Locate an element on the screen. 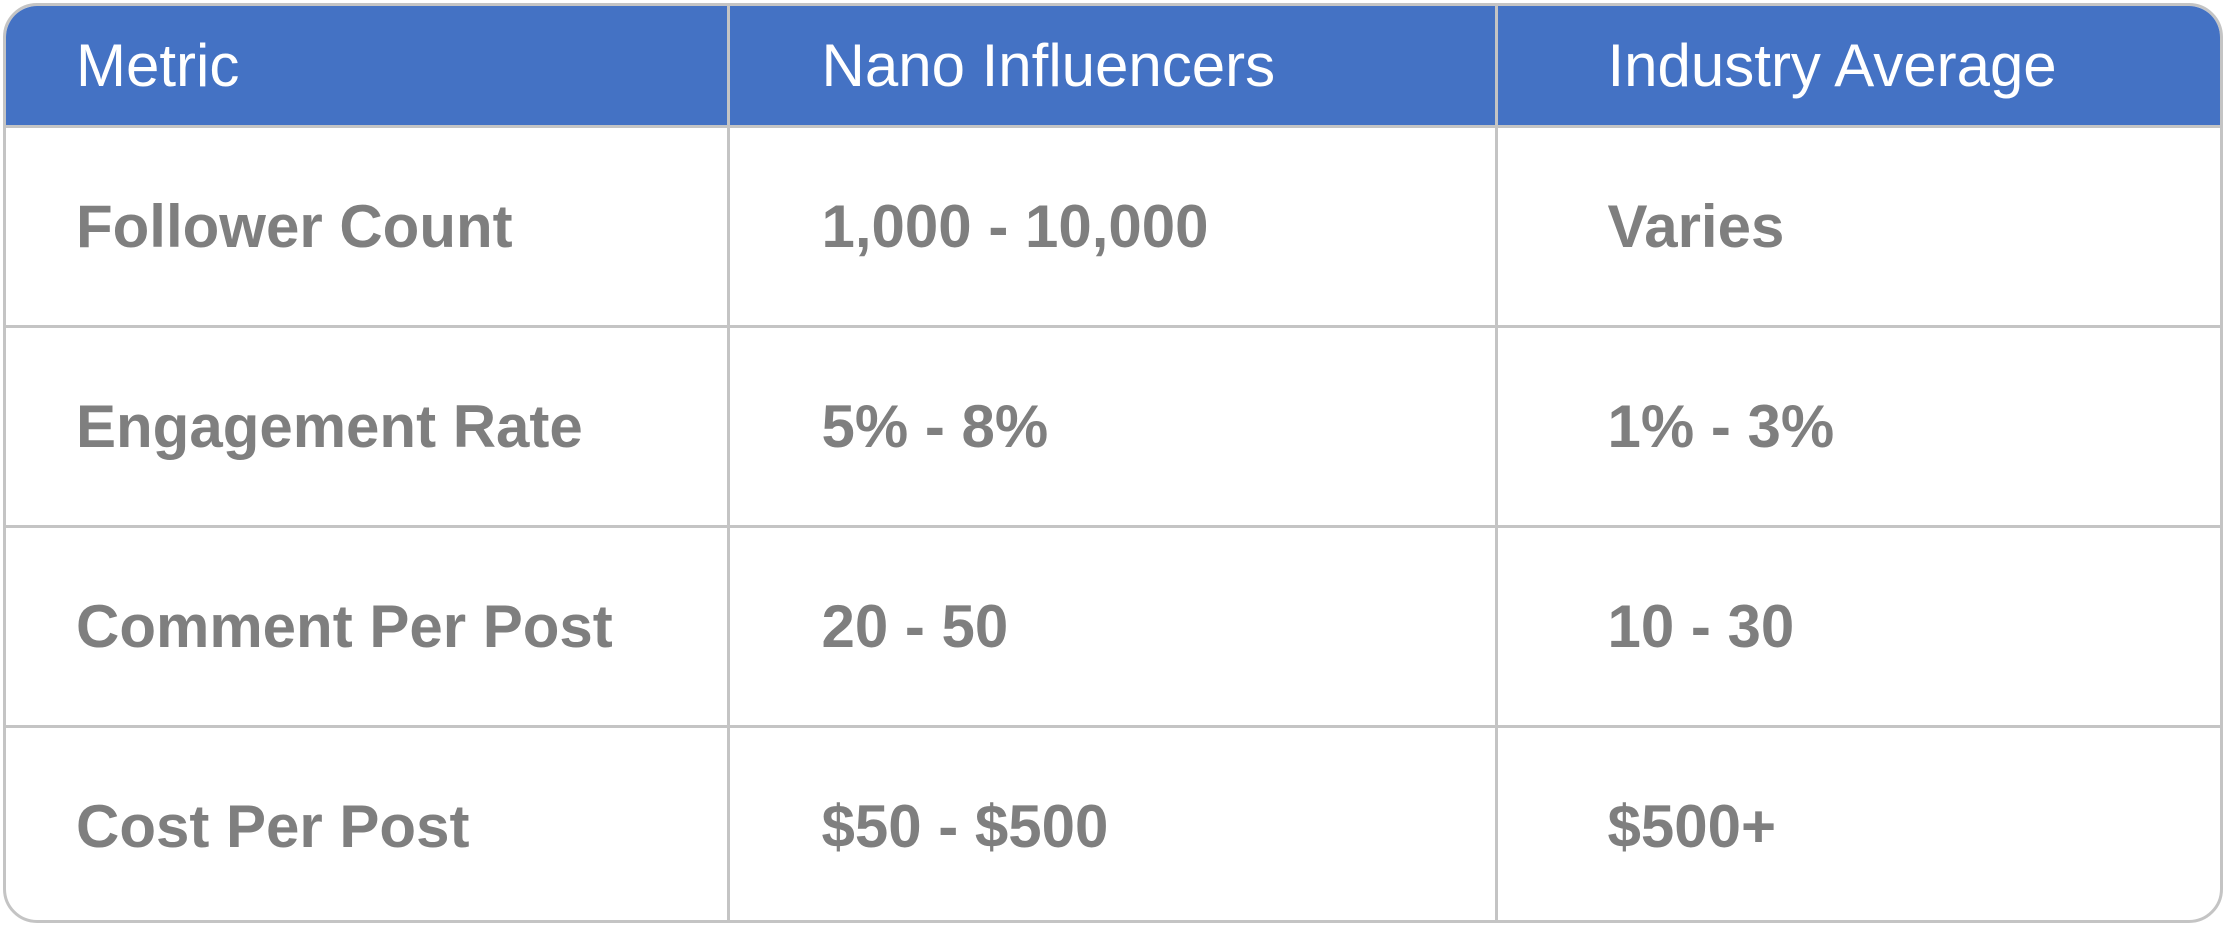 The image size is (2228, 928). nano-value-cell: $50 - $500 is located at coordinates (1113, 822).